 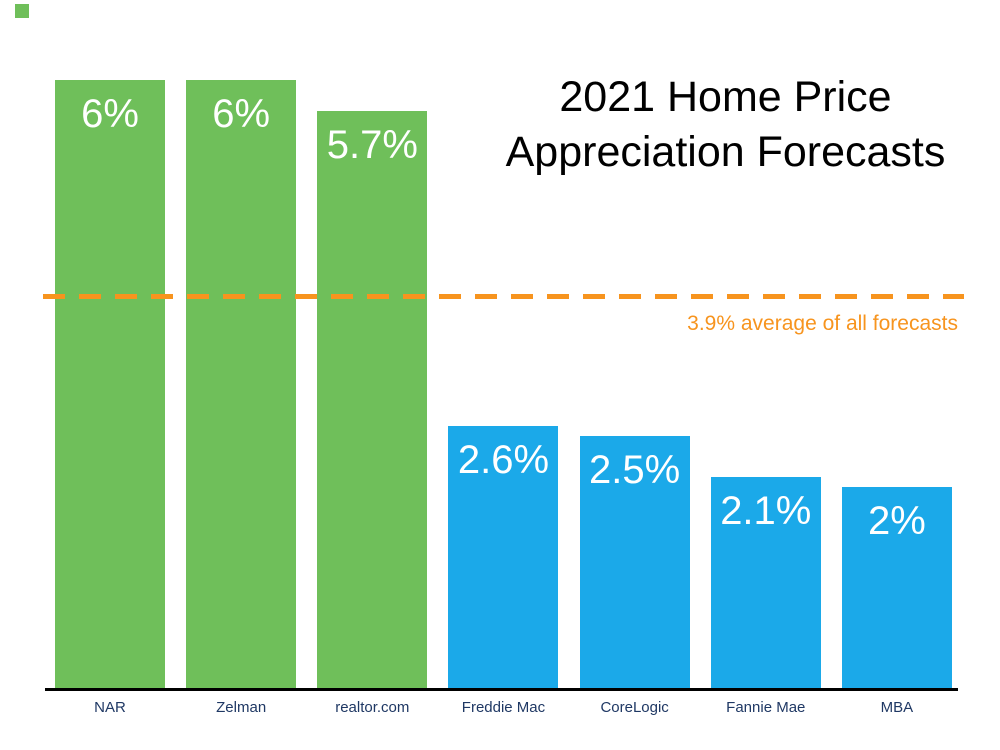 I want to click on category-label-corelogic: CoreLogic, so click(x=634, y=707).